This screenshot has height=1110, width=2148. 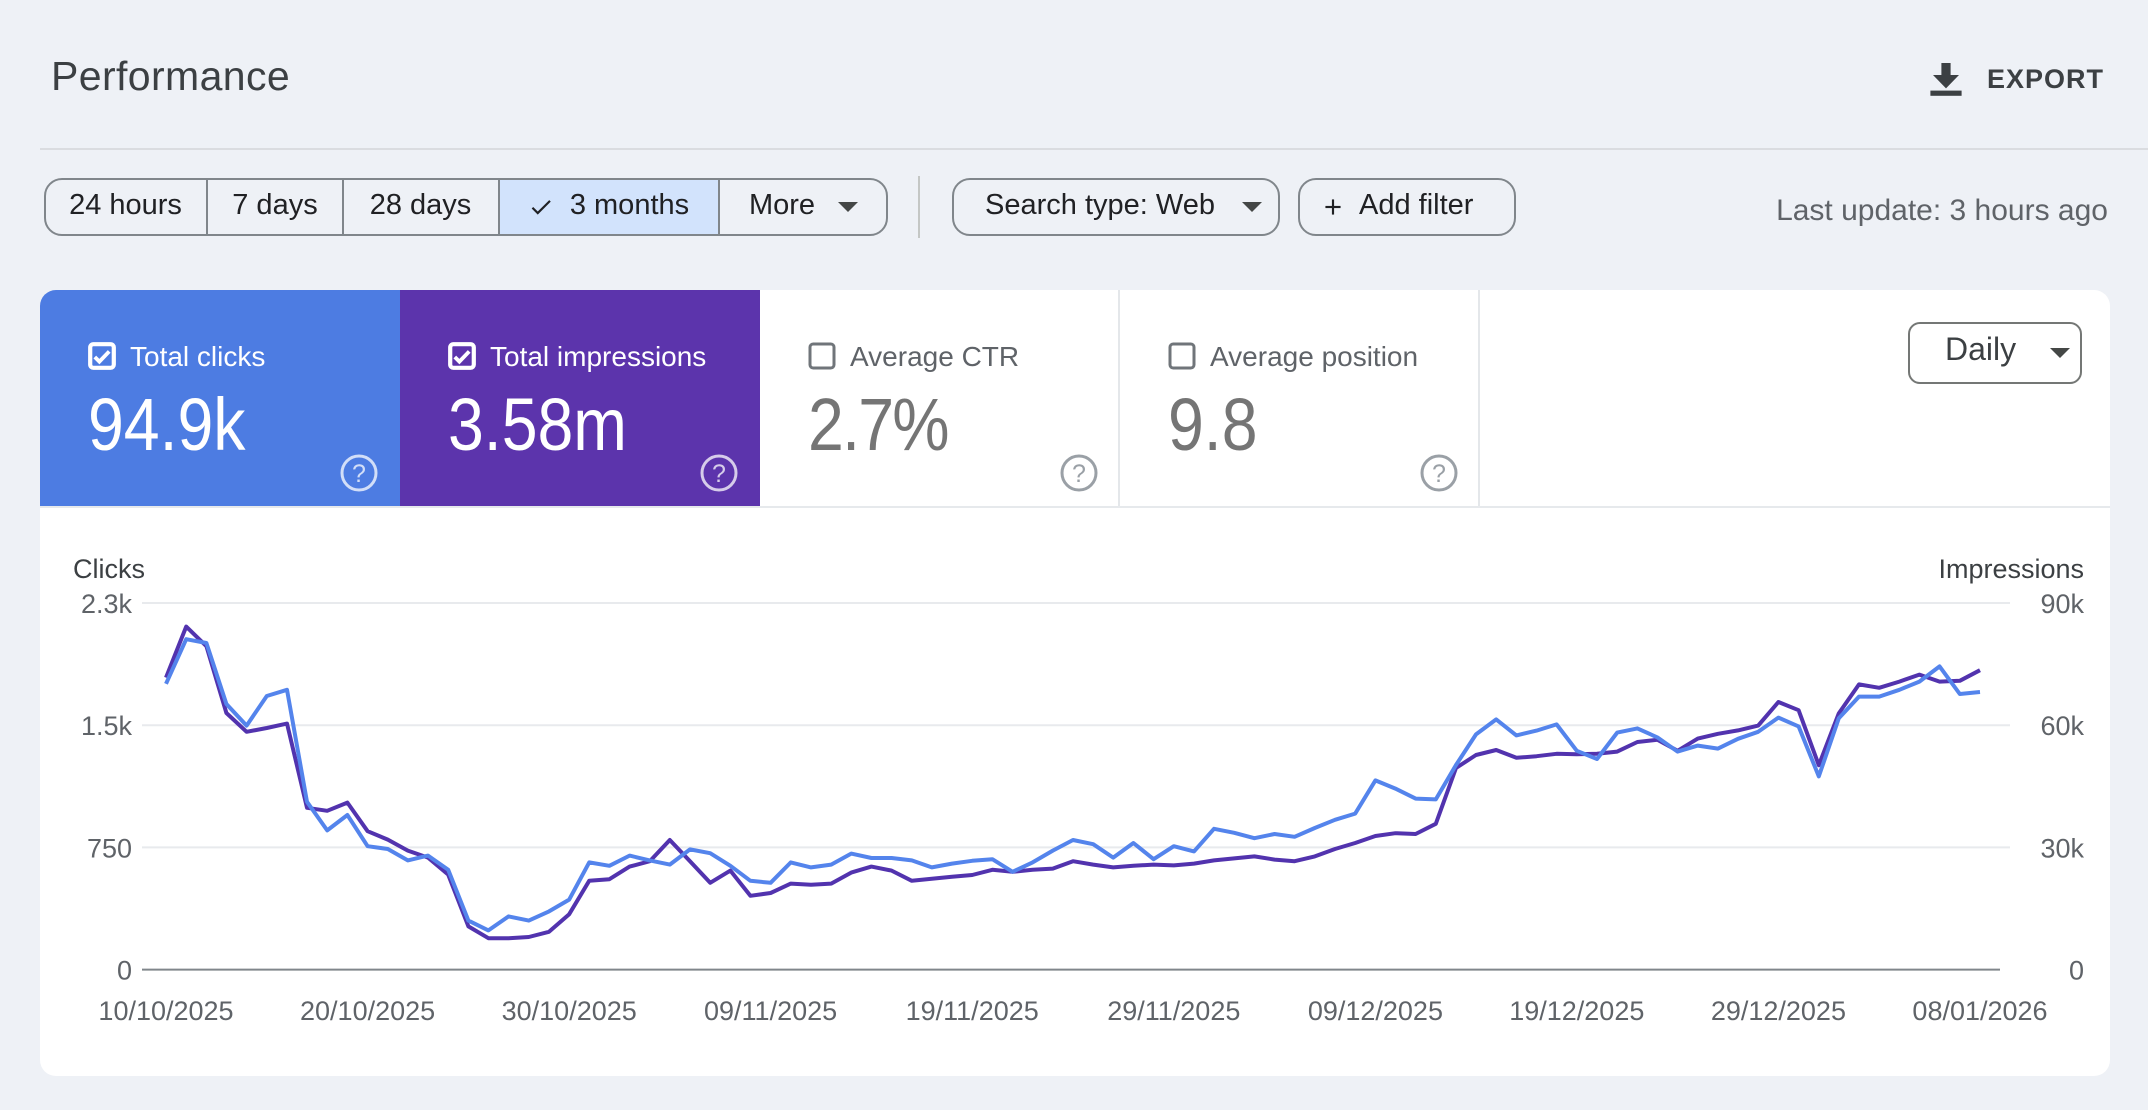 What do you see at coordinates (2062, 726) in the screenshot?
I see `svg-text: 60k` at bounding box center [2062, 726].